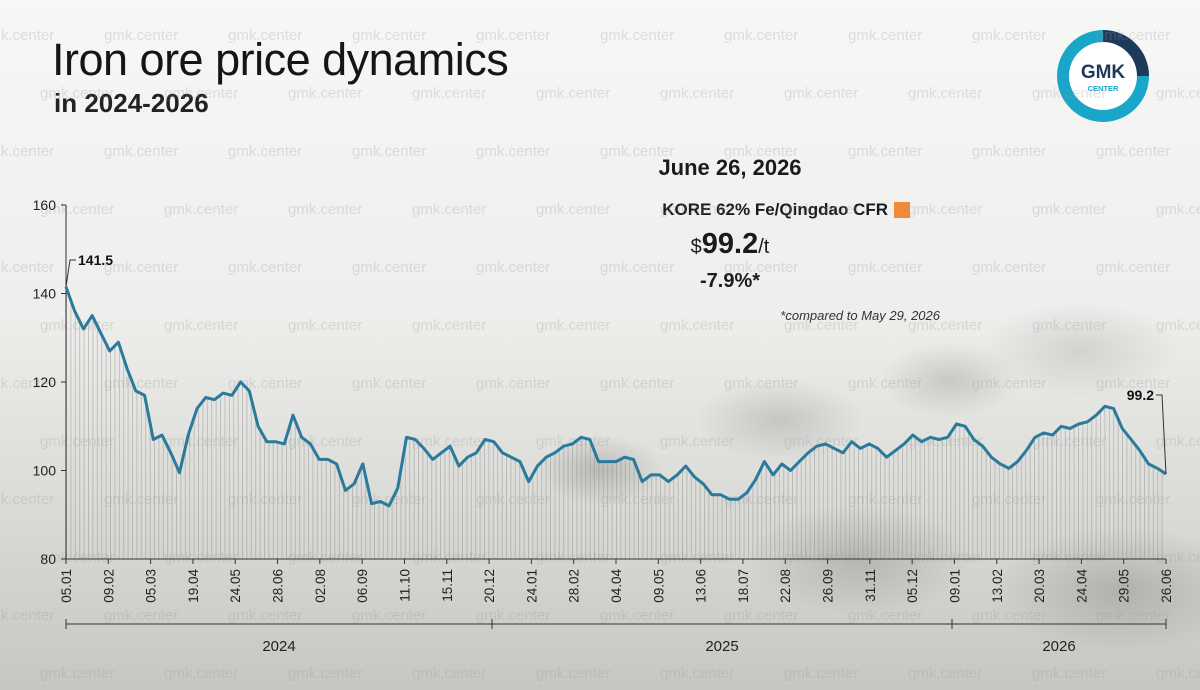  Describe the element at coordinates (912, 586) in the screenshot. I see `x-tick-label: 05.12` at that location.